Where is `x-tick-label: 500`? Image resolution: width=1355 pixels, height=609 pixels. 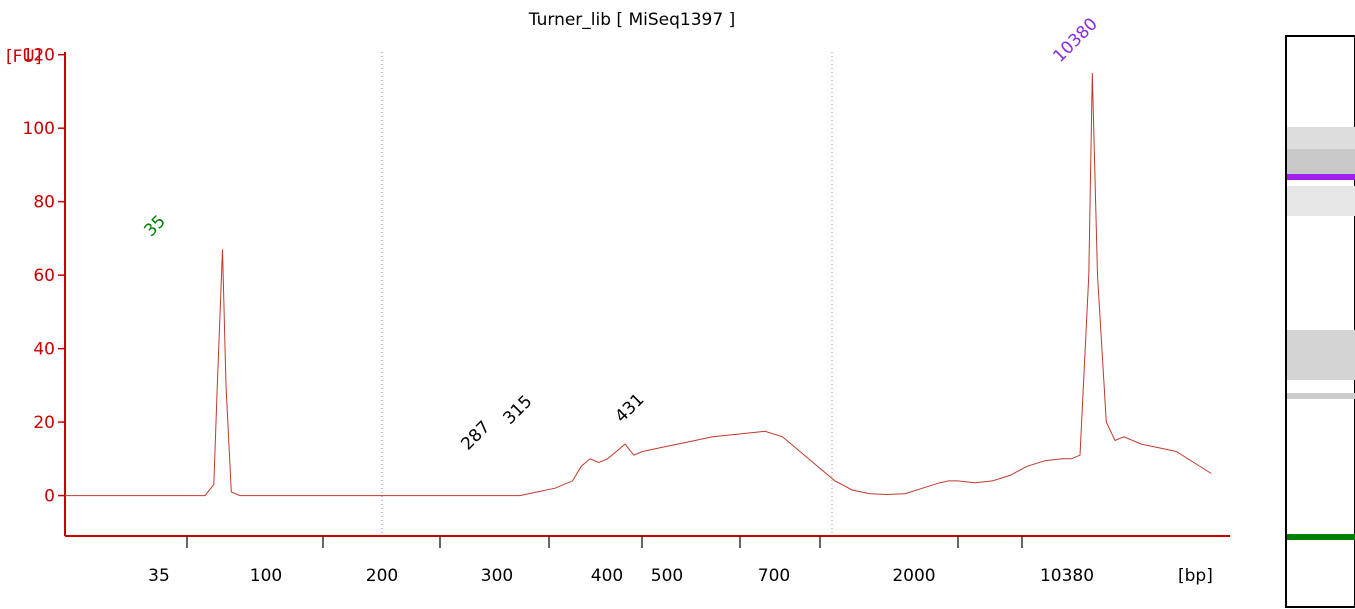
x-tick-label: 500 is located at coordinates (667, 576).